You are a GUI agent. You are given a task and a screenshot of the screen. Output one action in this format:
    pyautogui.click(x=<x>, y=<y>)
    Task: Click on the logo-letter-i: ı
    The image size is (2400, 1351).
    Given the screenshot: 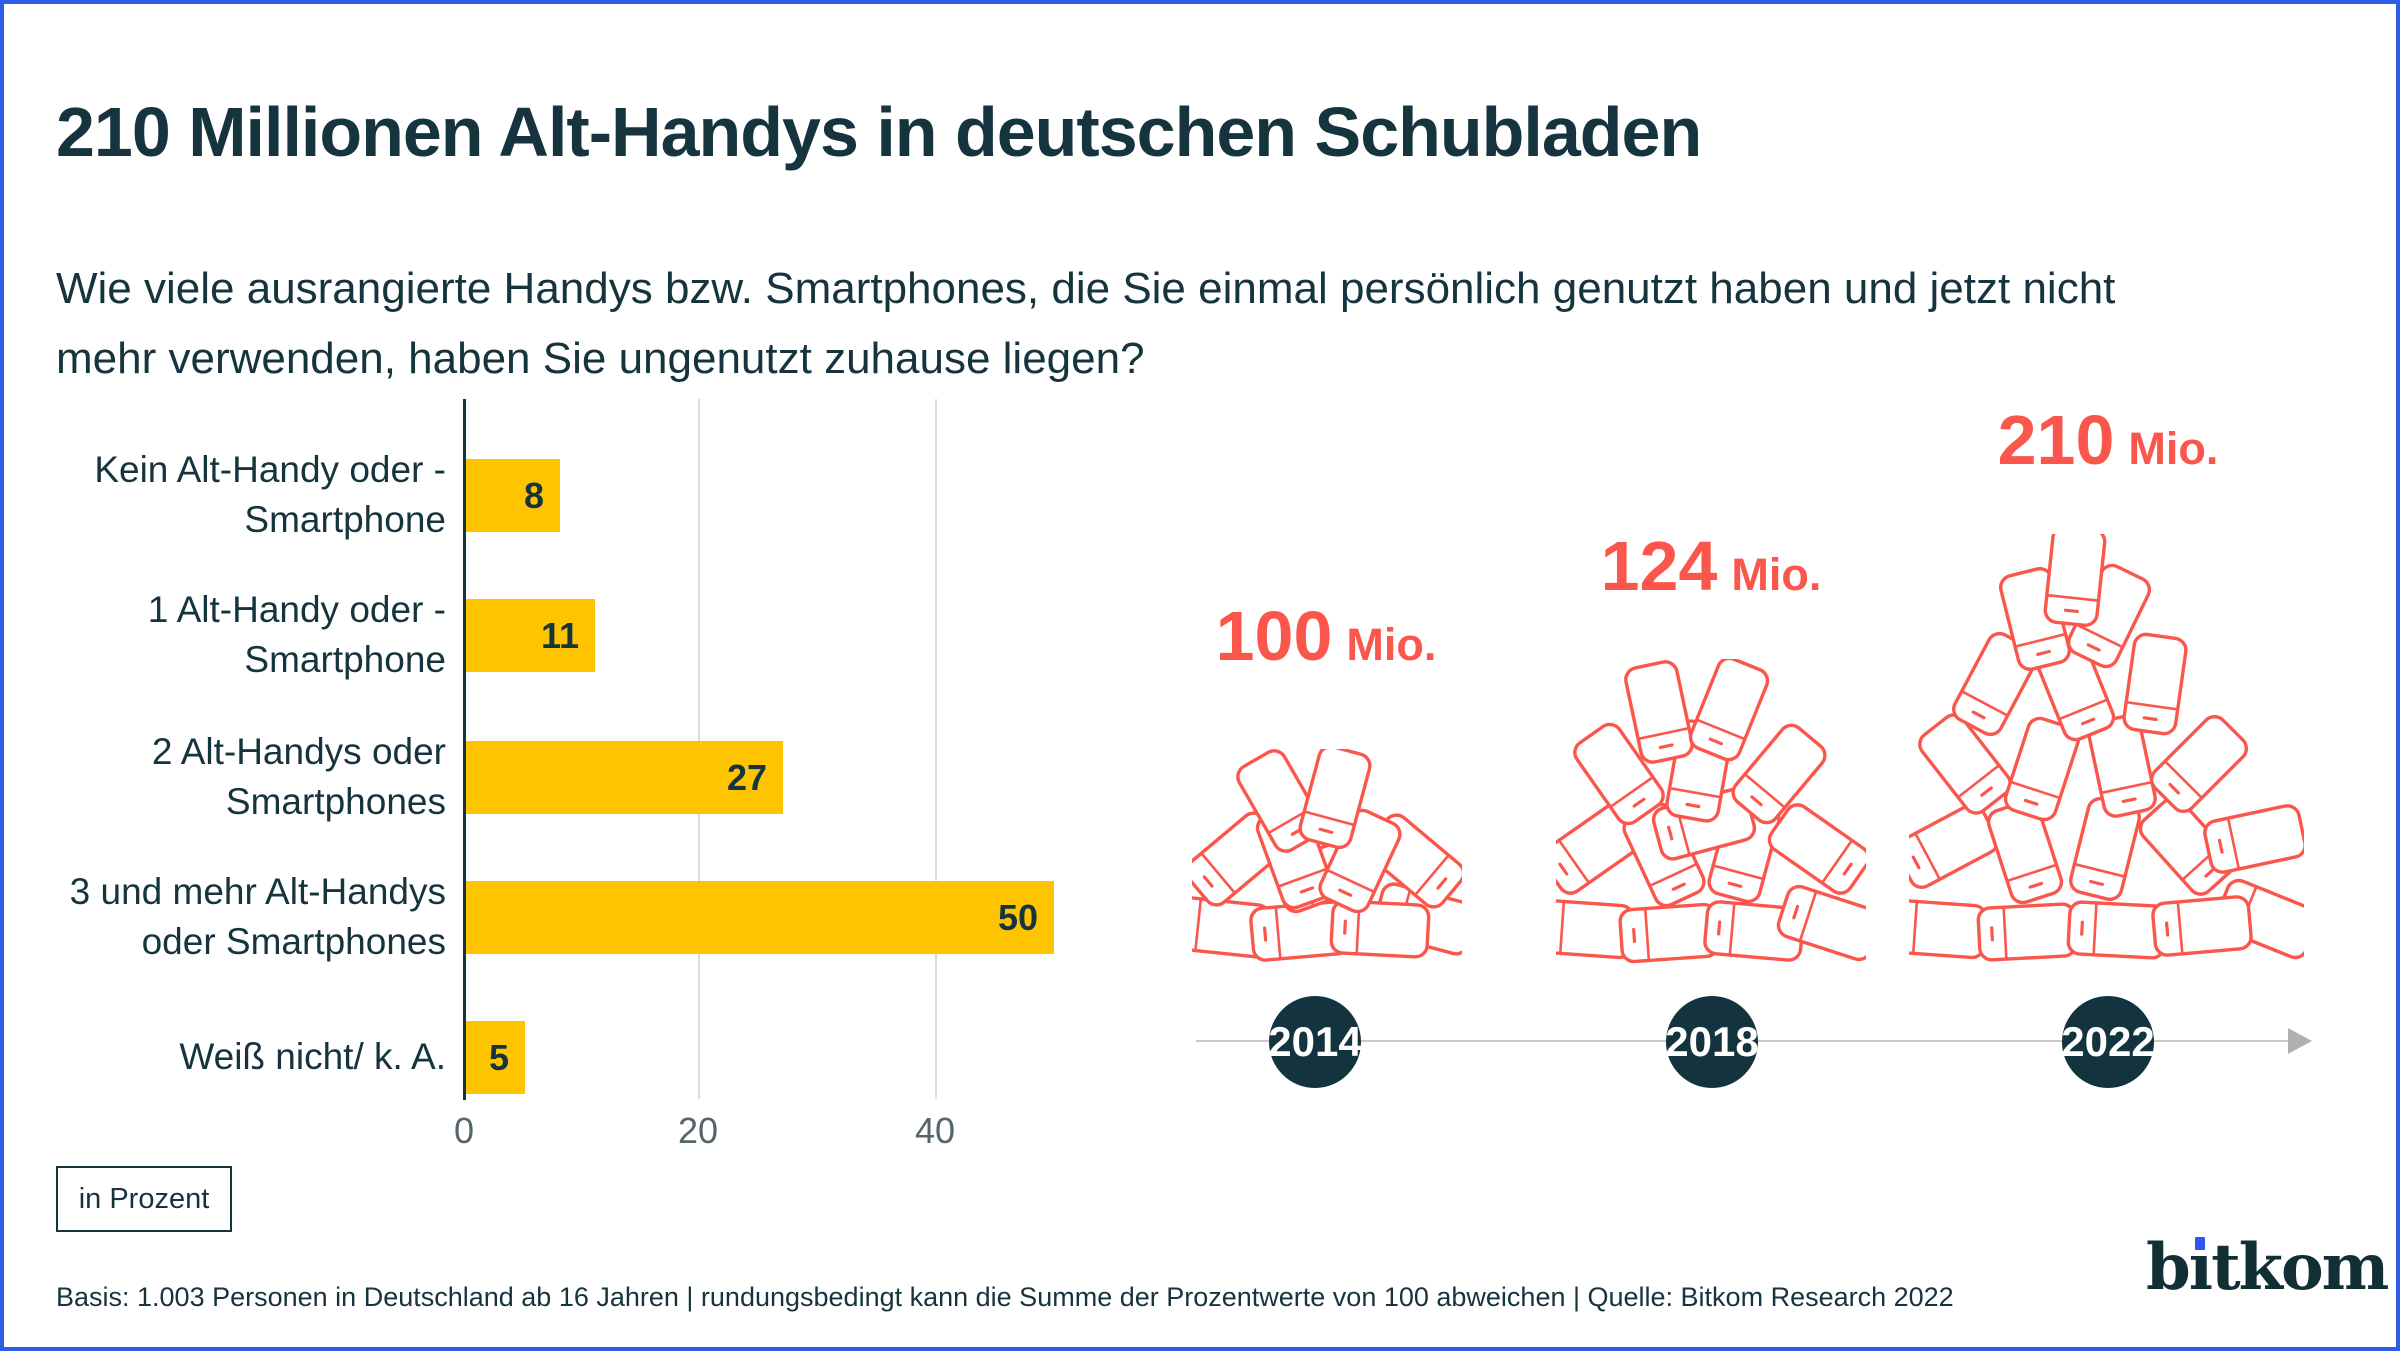 What is the action you would take?
    pyautogui.click(x=2200, y=1267)
    